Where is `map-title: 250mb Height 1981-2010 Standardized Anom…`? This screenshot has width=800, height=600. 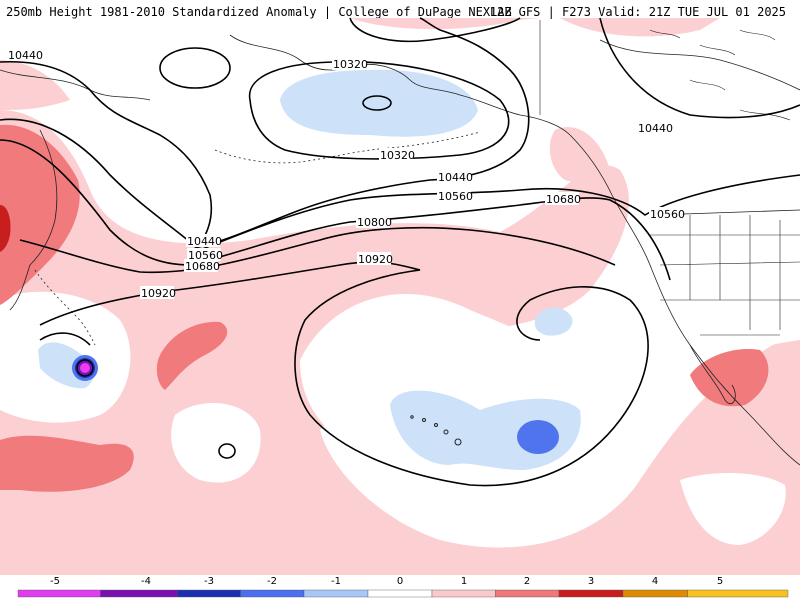 map-title: 250mb Height 1981-2010 Standardized Anom… is located at coordinates (259, 12).